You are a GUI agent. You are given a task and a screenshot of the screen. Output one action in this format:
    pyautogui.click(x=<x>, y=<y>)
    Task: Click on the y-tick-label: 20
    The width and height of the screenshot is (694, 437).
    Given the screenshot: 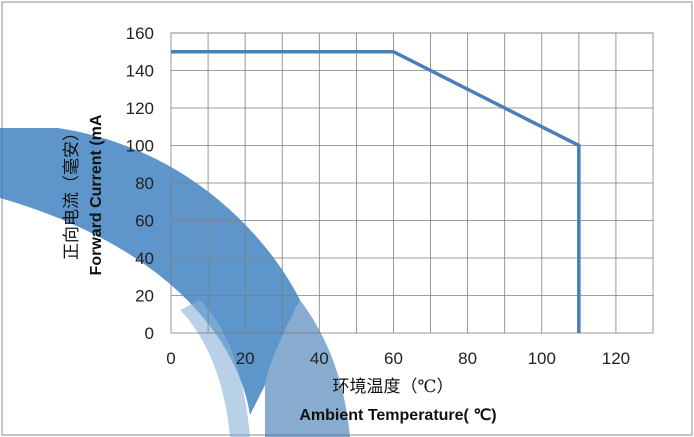 What is the action you would take?
    pyautogui.click(x=144, y=296)
    